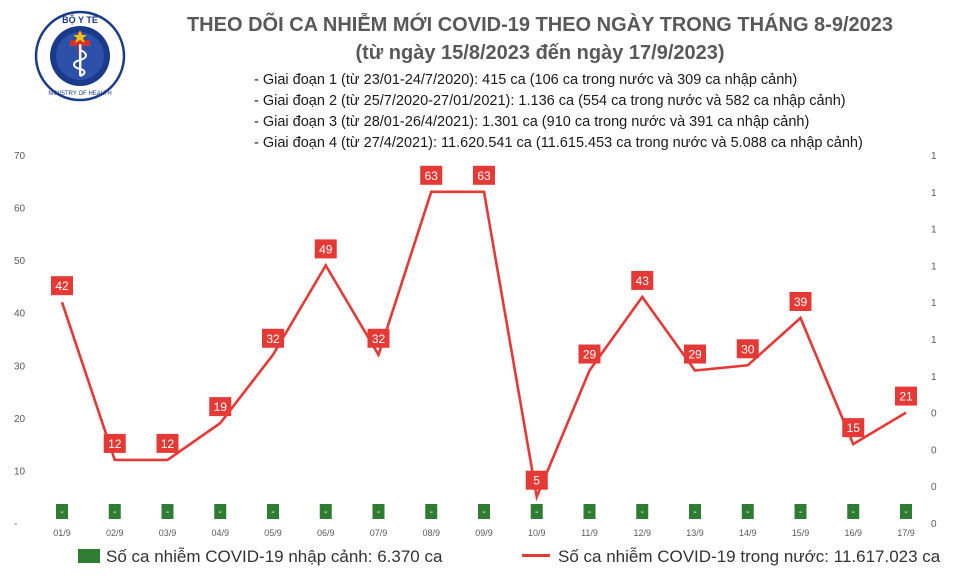  What do you see at coordinates (537, 533) in the screenshot?
I see `x-tick-label: 10/9` at bounding box center [537, 533].